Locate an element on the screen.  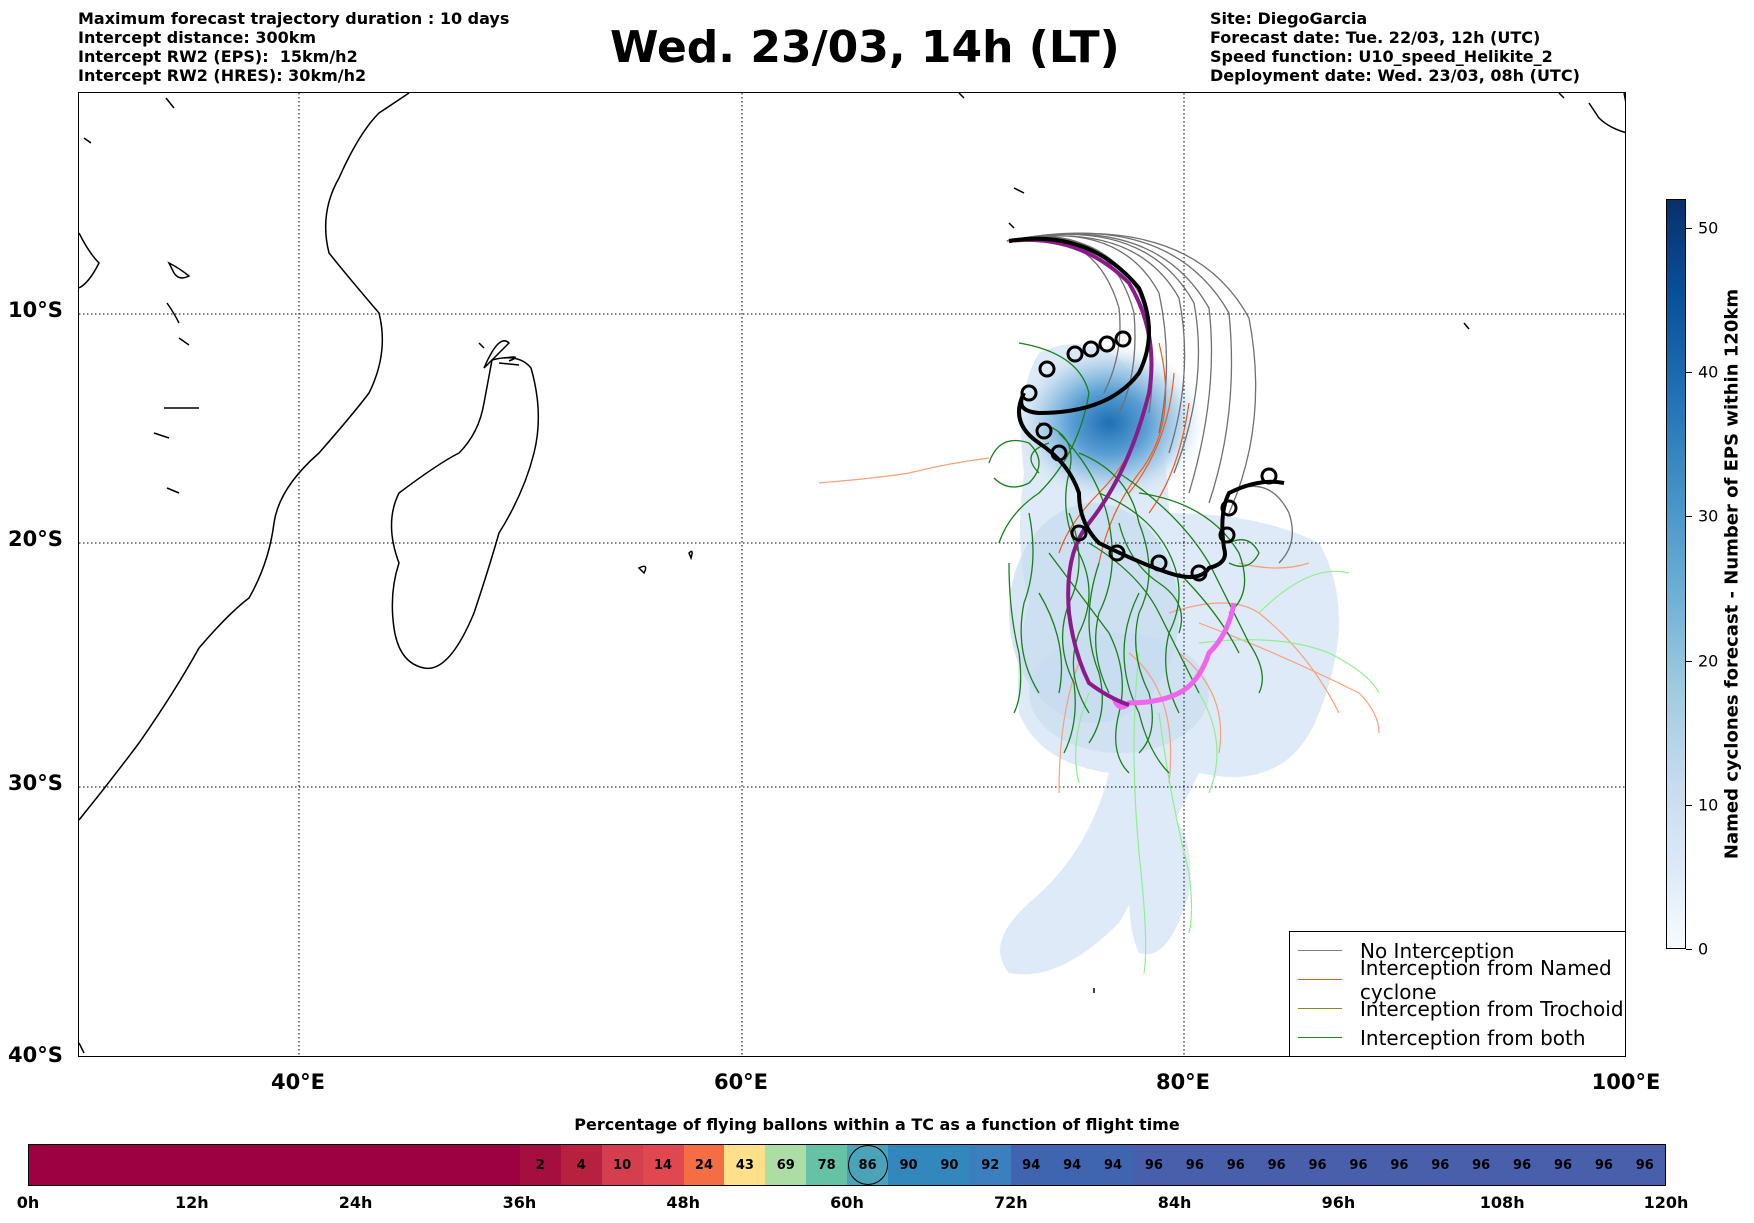
hour-label: 24h is located at coordinates (355, 1202).